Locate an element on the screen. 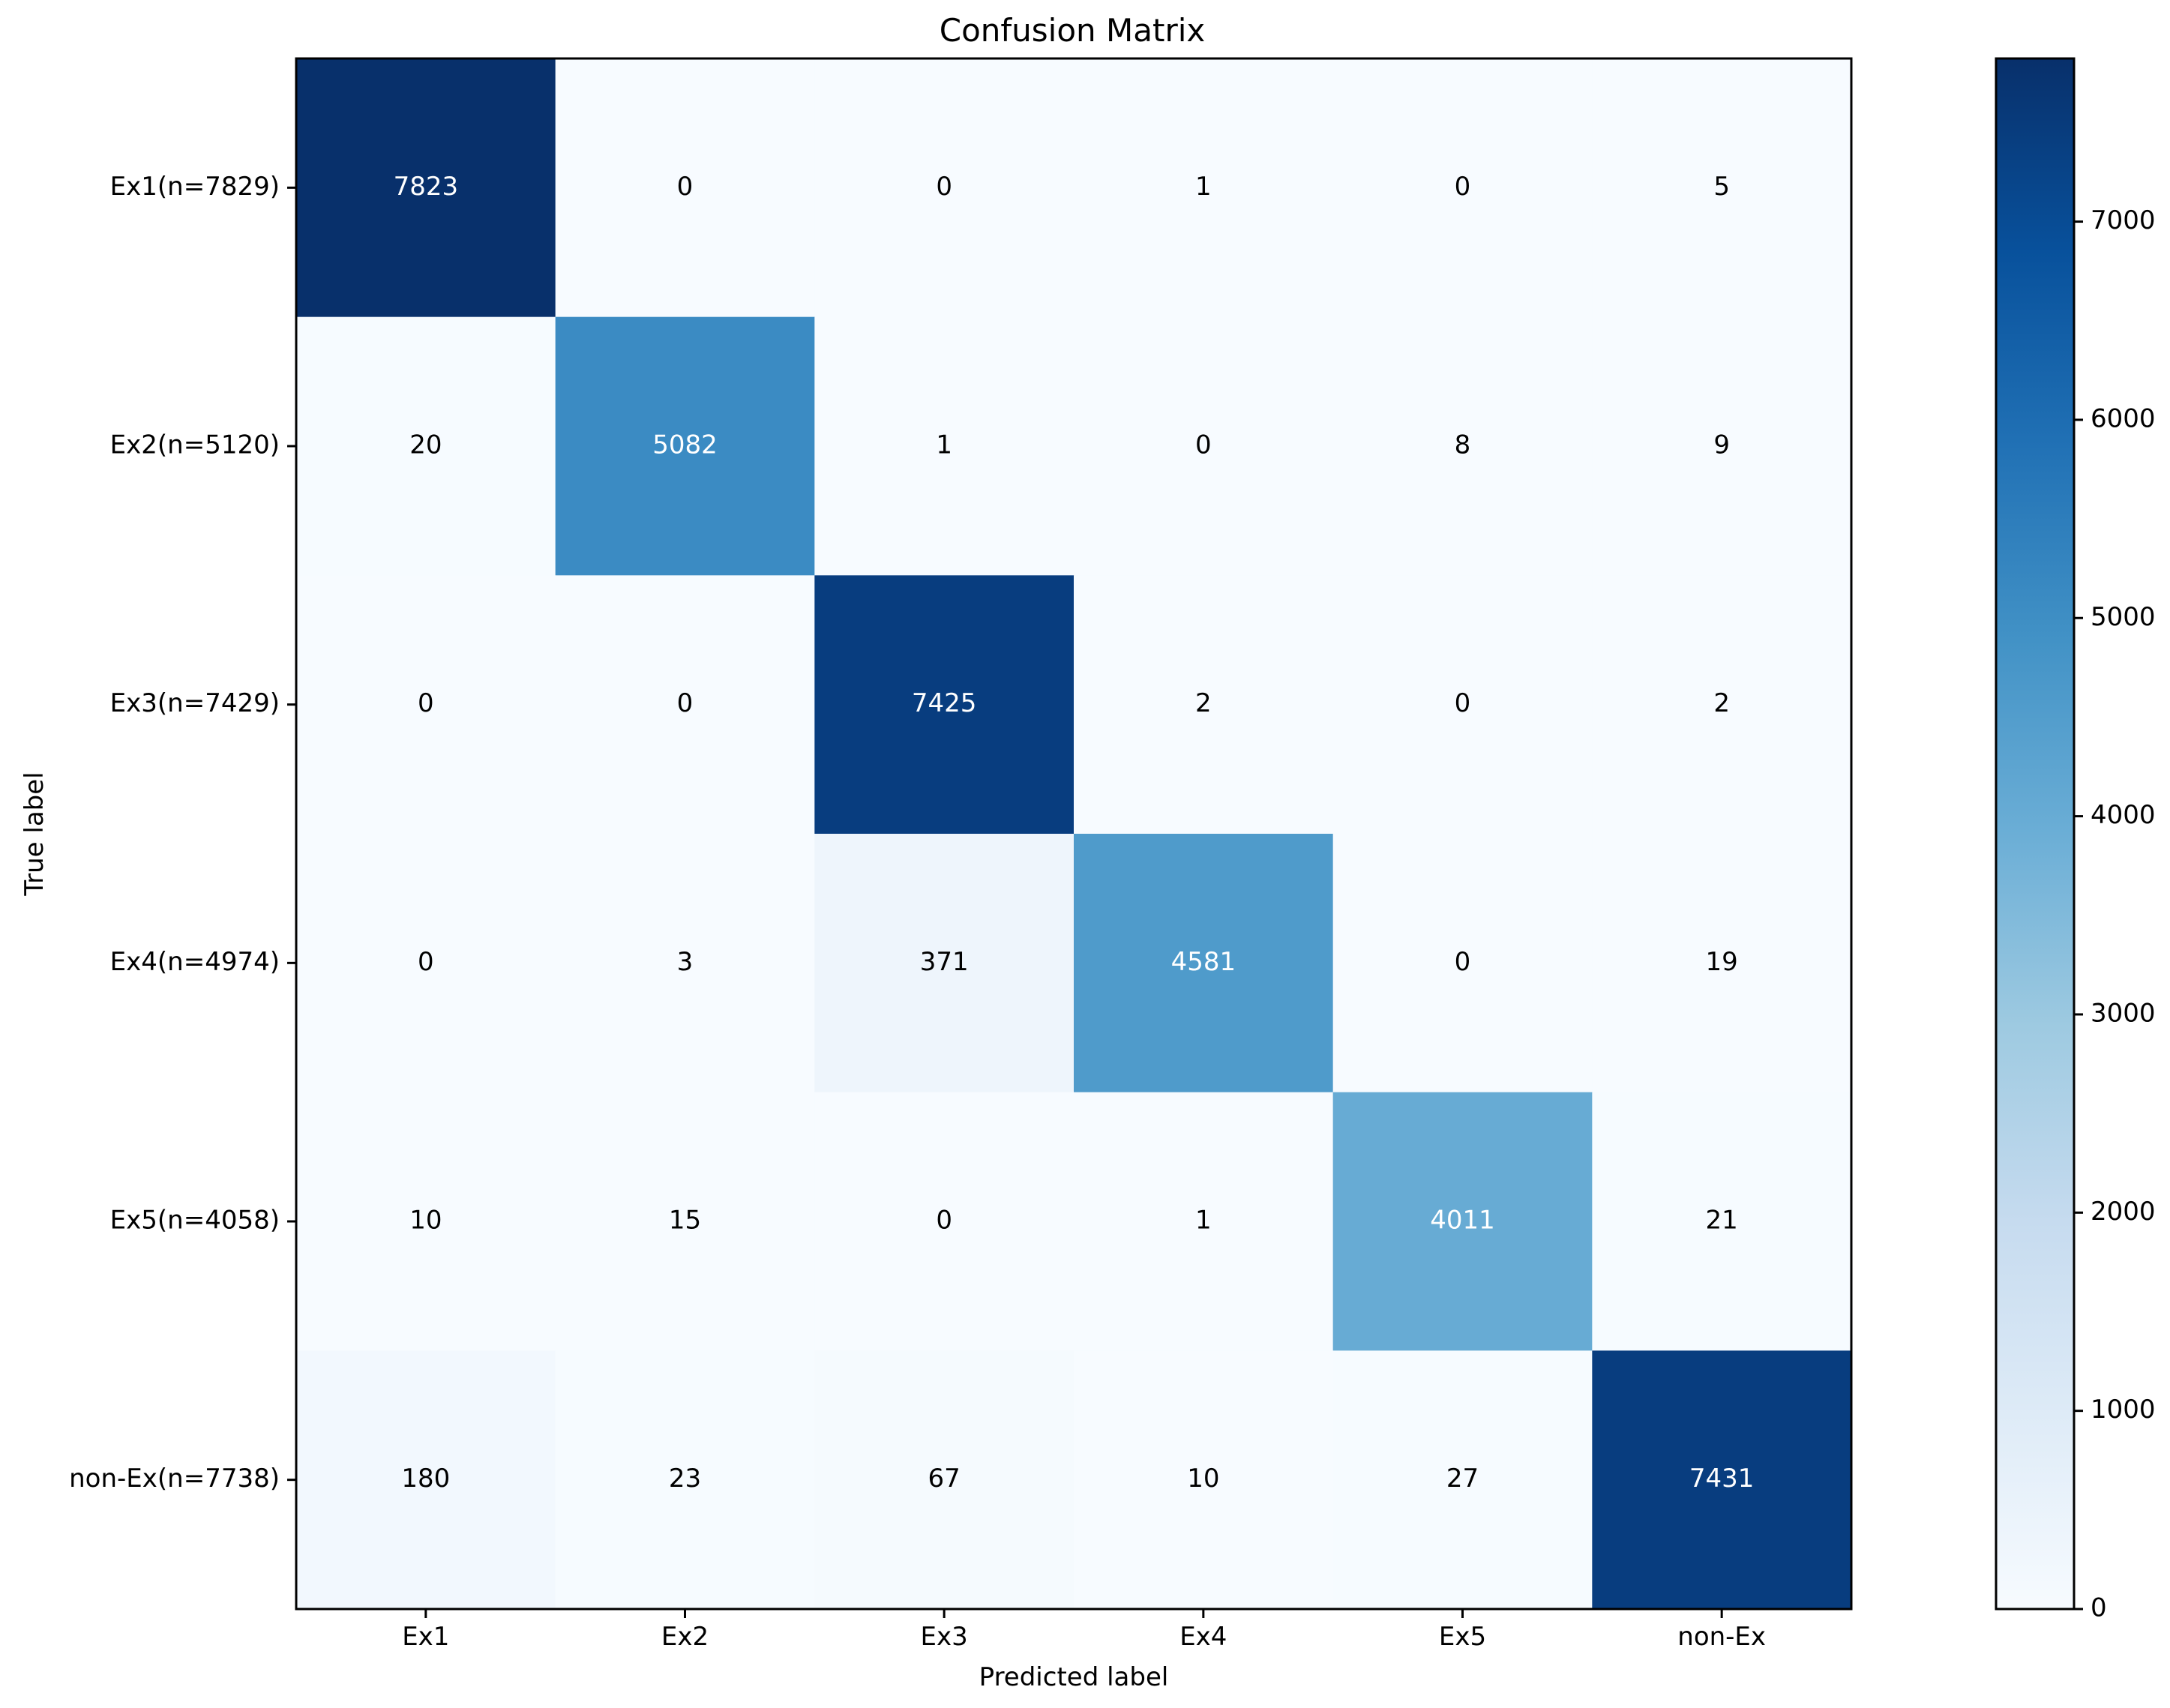  cell-value-label: 23 is located at coordinates (685, 1479).